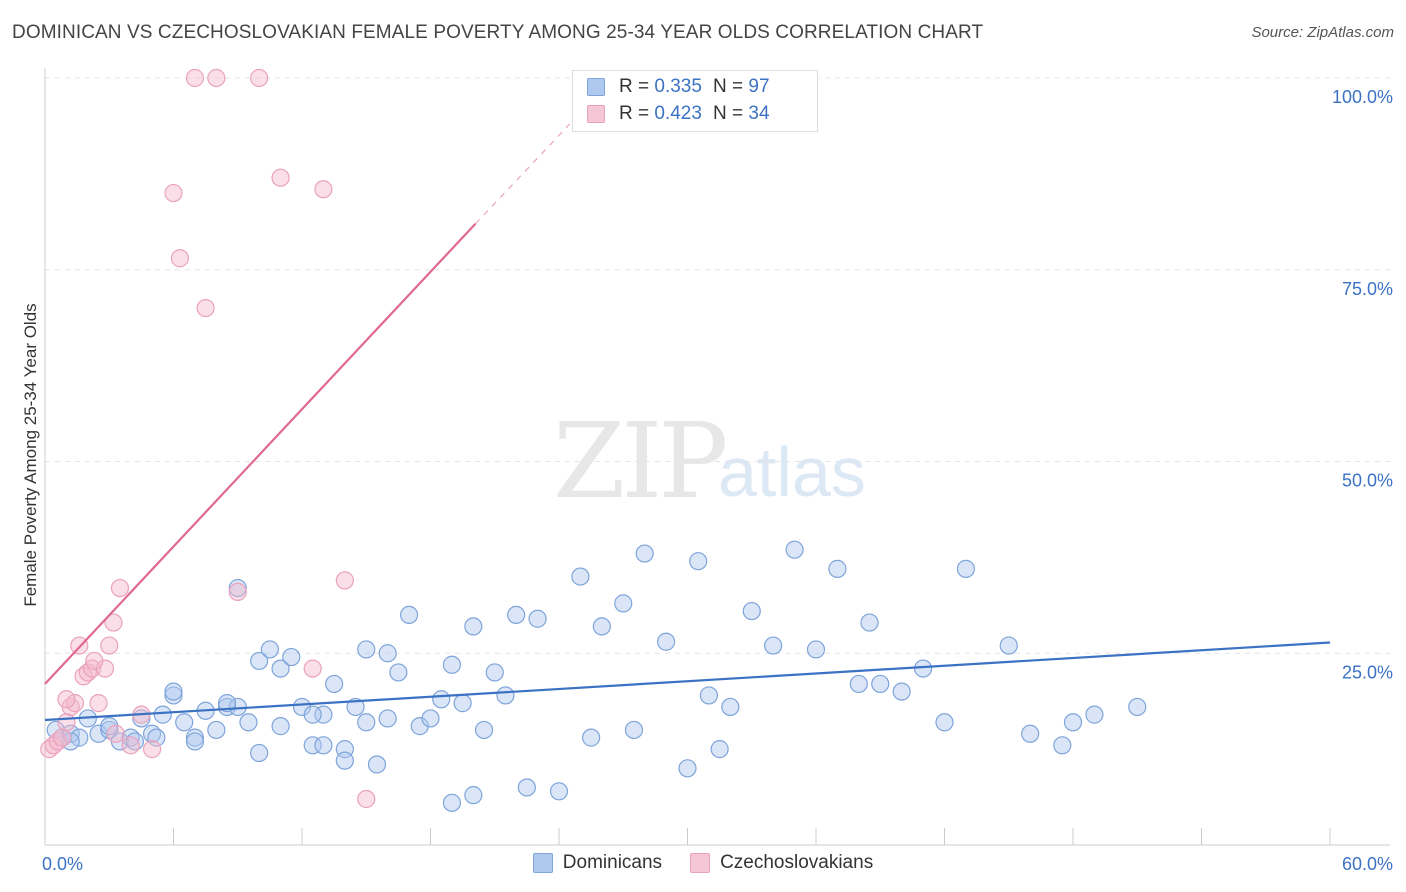 This screenshot has width=1406, height=892. Describe the element at coordinates (1367, 481) in the screenshot. I see `y-tick-label: 50.0%` at that location.